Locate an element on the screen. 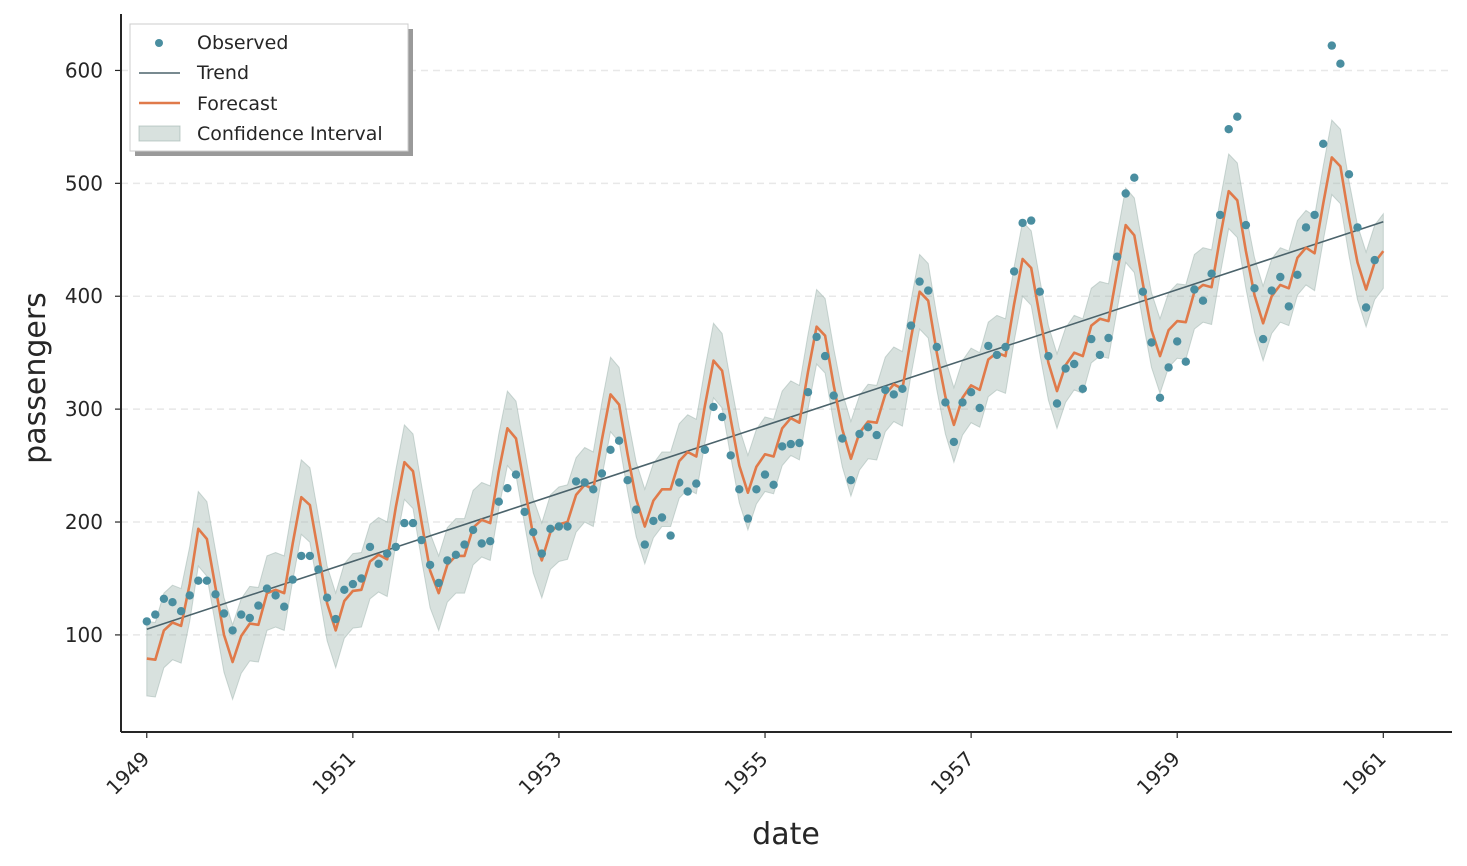  x-tick-label: 1949 is located at coordinates (127, 773).